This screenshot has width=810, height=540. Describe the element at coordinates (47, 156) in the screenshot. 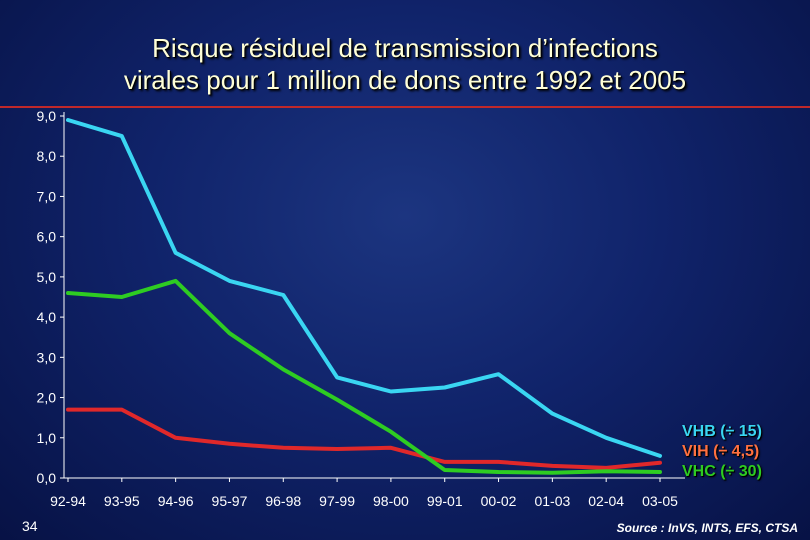

I see `y-tick-label: 8,0` at that location.